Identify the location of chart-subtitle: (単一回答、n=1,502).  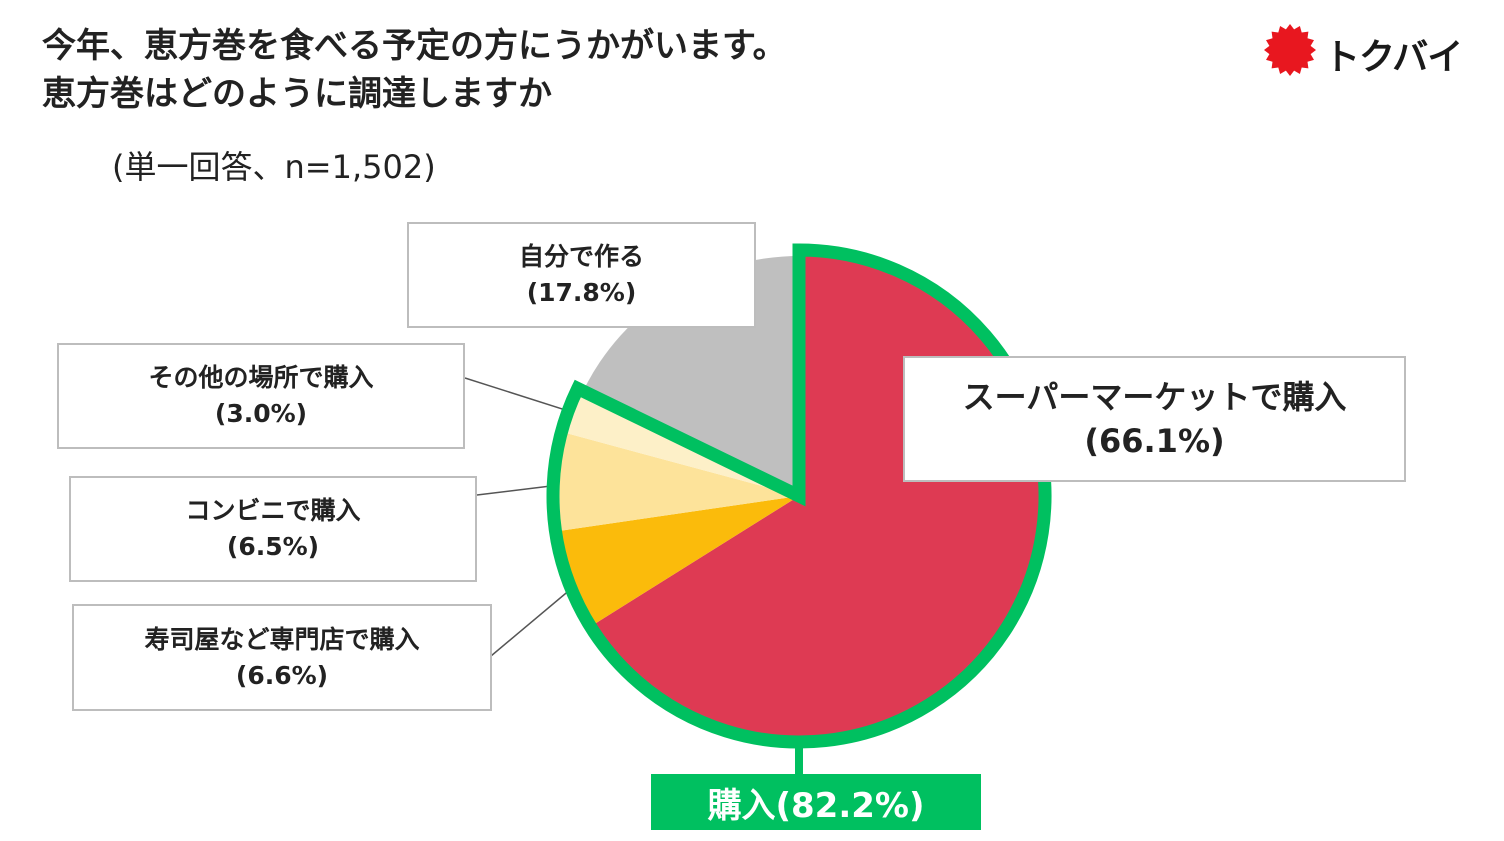
(274, 167).